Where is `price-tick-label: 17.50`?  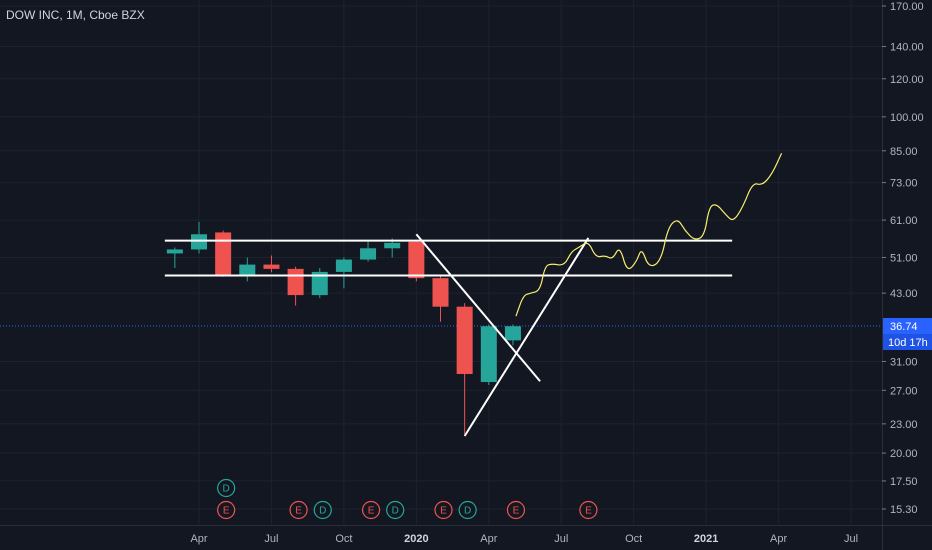 price-tick-label: 17.50 is located at coordinates (904, 482).